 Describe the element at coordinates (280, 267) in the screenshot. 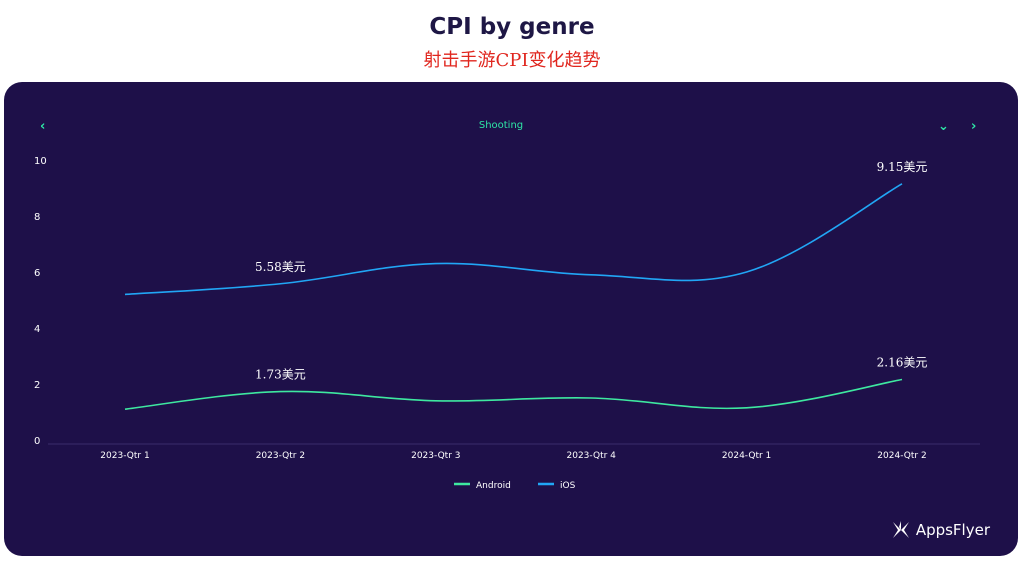

I see `data-label-ios: 5.58美元` at that location.